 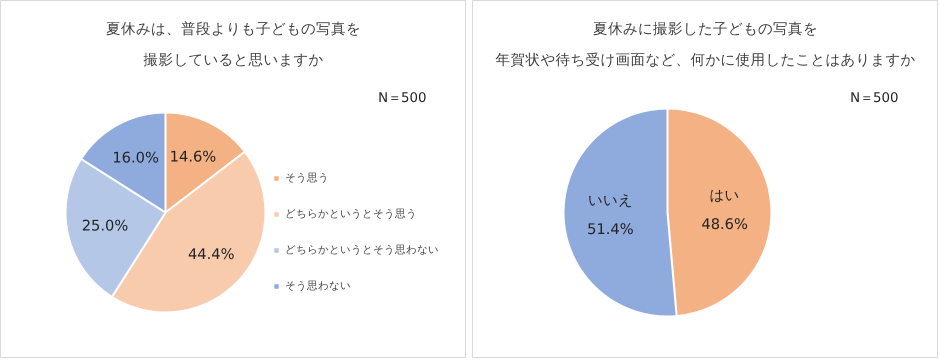 What do you see at coordinates (724, 224) in the screenshot?
I see `data-label: 48.6%` at bounding box center [724, 224].